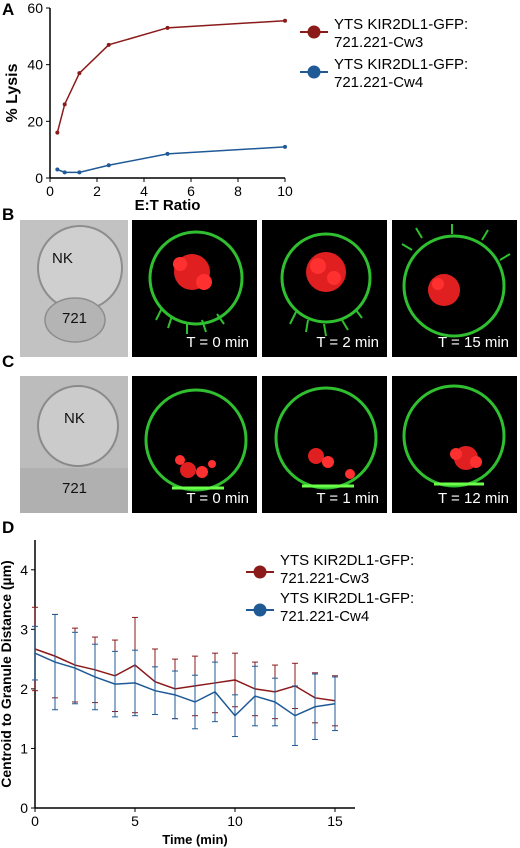  Describe the element at coordinates (168, 205) in the screenshot. I see `x-axis-label: E:T Ratio` at that location.